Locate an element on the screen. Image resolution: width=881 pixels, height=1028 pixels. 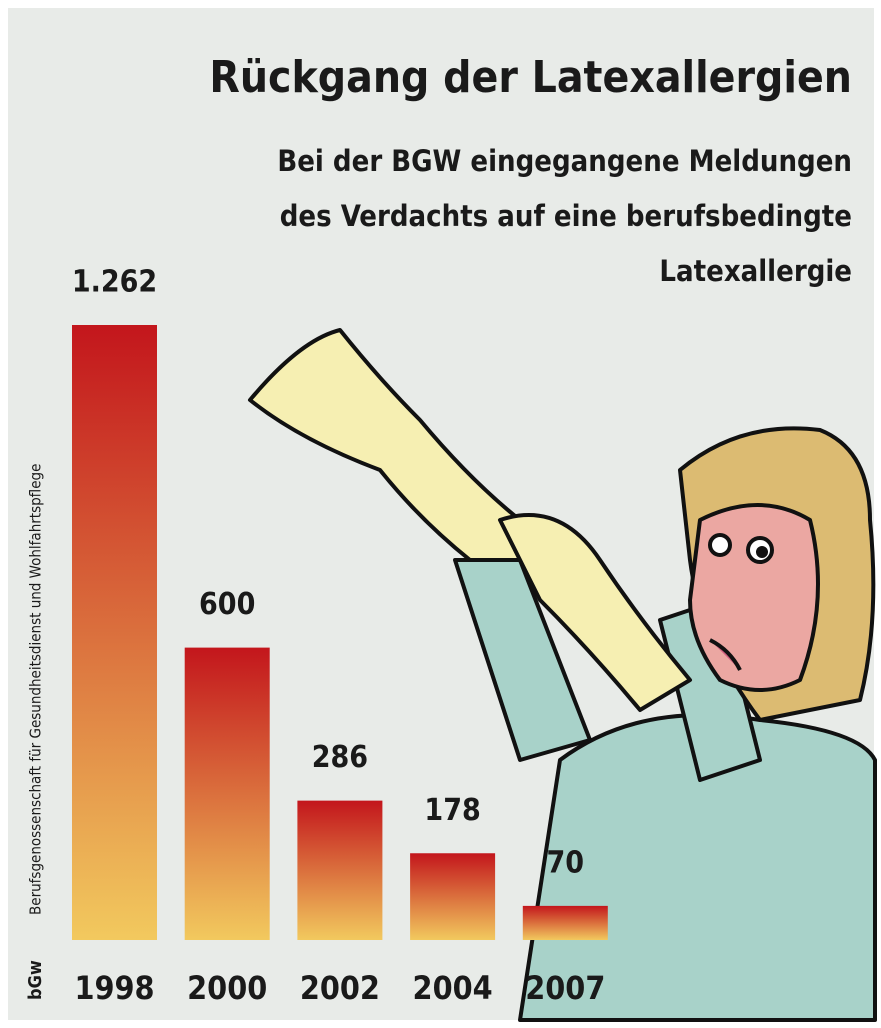
chart-title: Rückgang der Latexallergien is located at coordinates (530, 77).